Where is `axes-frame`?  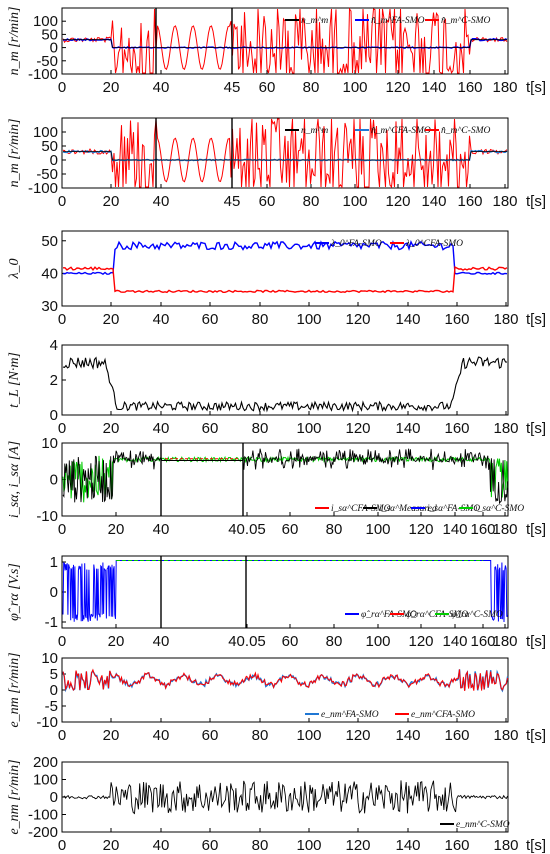 axes-frame is located at coordinates (285, 690).